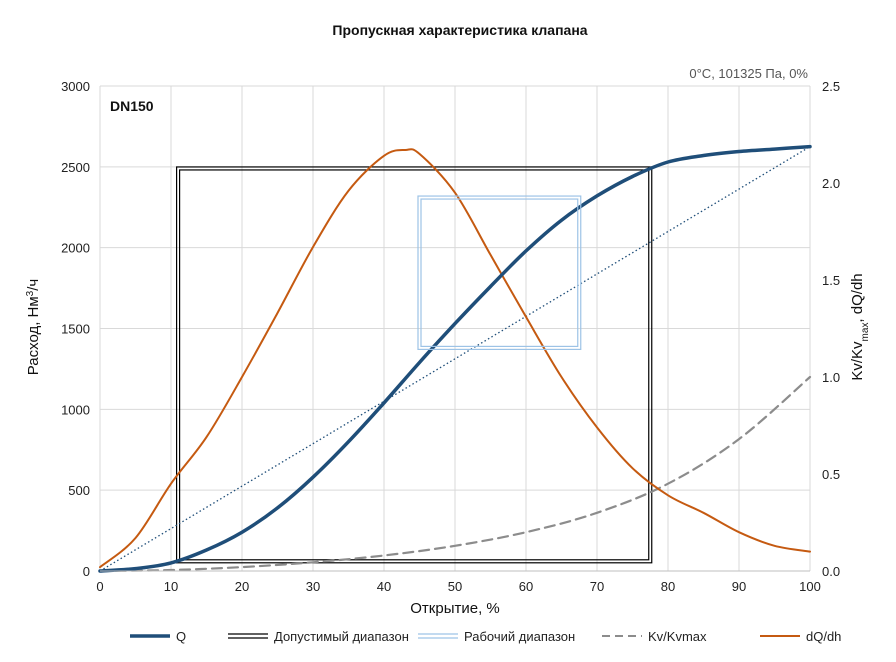 The height and width of the screenshot is (662, 896). What do you see at coordinates (526, 586) in the screenshot?
I see `x-tick-label: 60` at bounding box center [526, 586].